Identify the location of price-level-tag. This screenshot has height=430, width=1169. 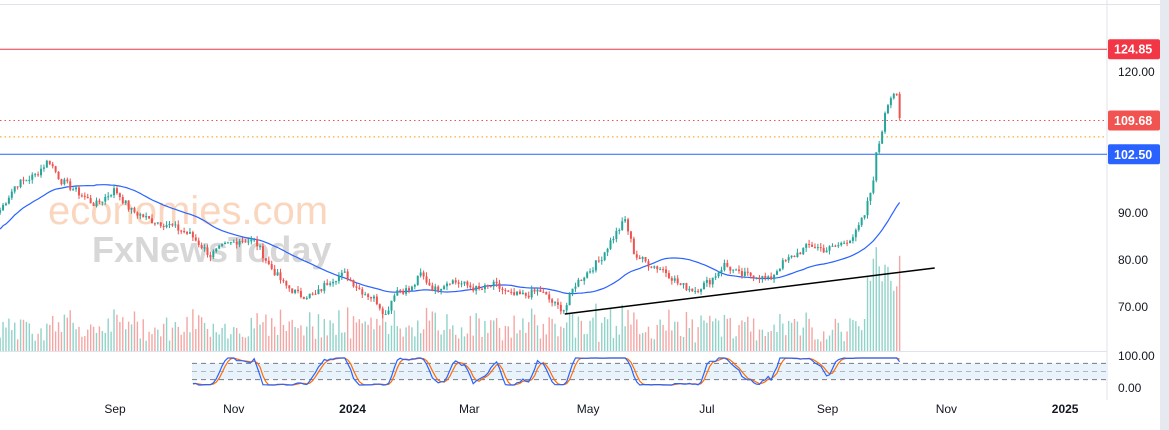
(1134, 49).